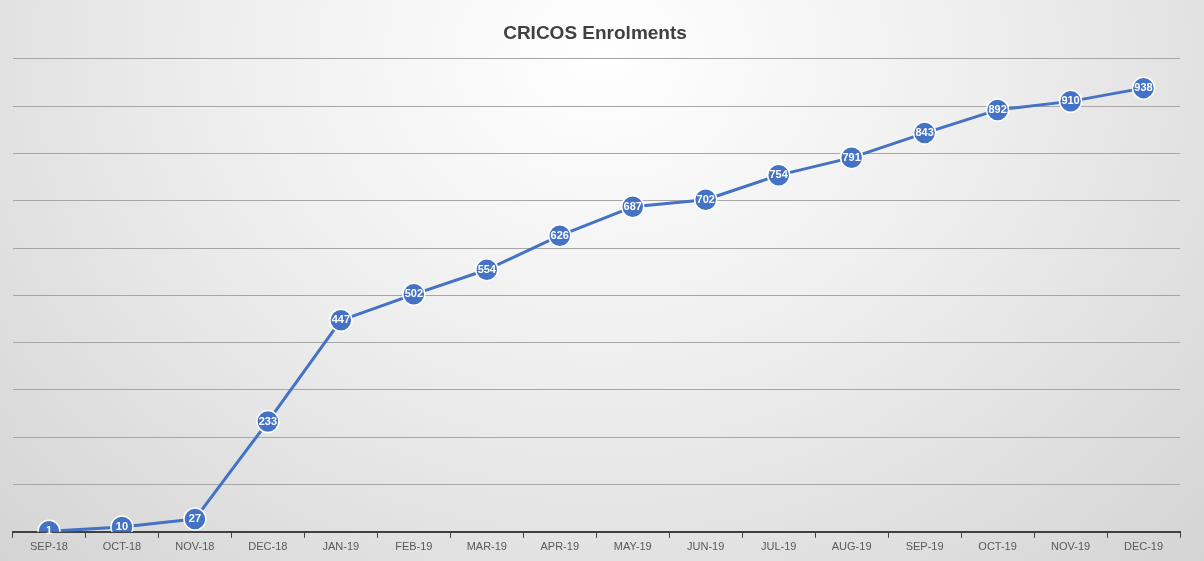 The image size is (1204, 561). What do you see at coordinates (632, 546) in the screenshot?
I see `x-tick-label: MAY-19` at bounding box center [632, 546].